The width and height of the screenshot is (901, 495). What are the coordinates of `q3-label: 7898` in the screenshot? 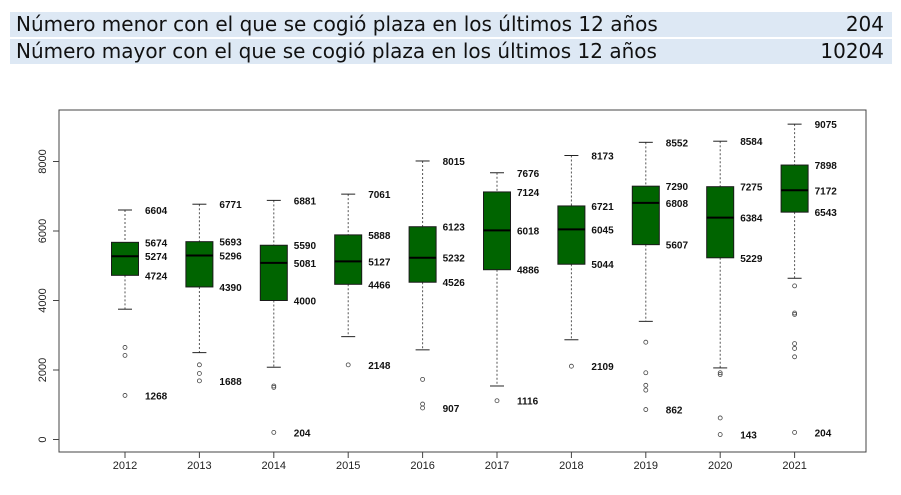 It's located at (826, 166).